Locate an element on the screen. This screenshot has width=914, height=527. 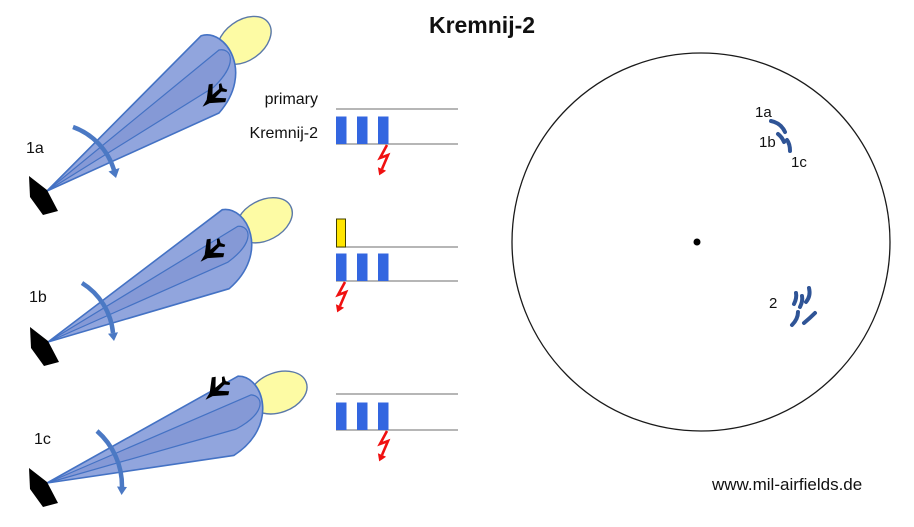
blip-1b-icon is located at coordinates (781, 138).